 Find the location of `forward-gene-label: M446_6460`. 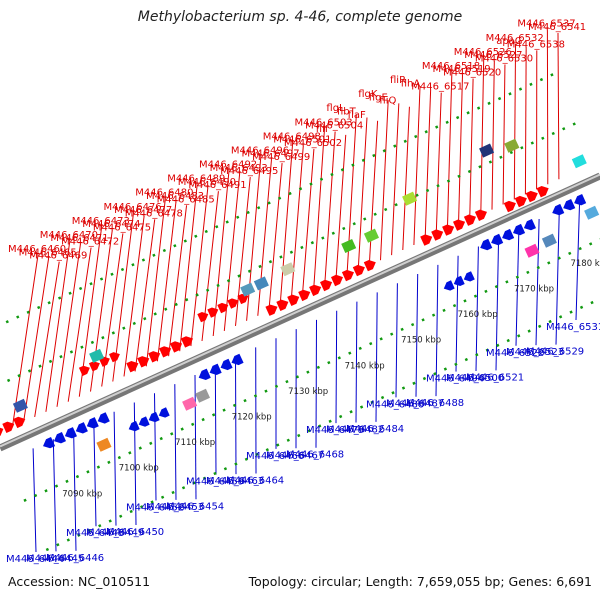

forward-gene-label: M446_6460 is located at coordinates (37, 249).